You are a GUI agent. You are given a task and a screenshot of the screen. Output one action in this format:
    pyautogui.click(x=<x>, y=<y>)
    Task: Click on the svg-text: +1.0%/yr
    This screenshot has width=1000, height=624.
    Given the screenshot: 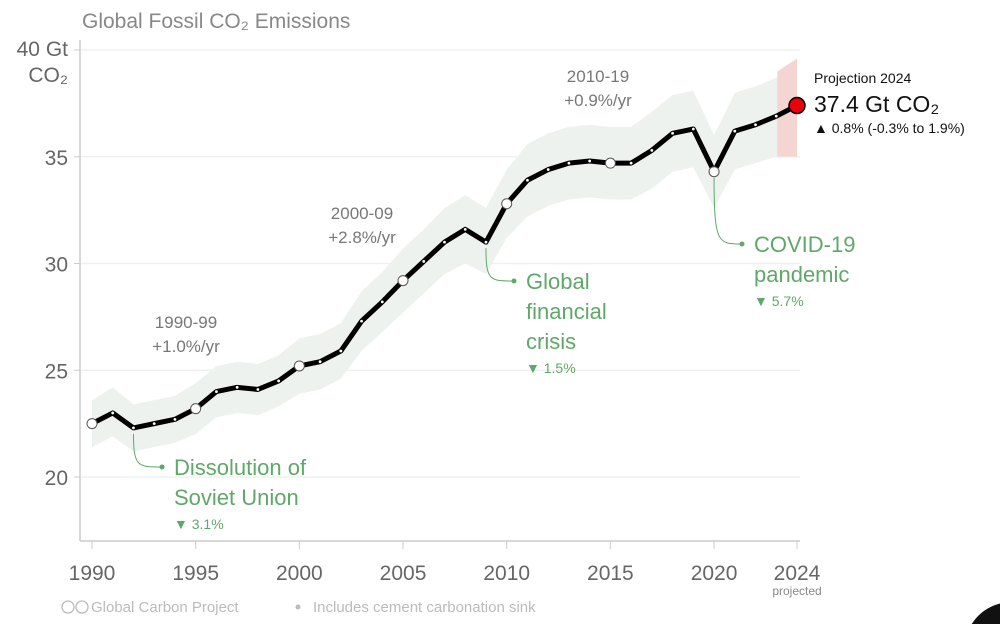 What is the action you would take?
    pyautogui.click(x=186, y=346)
    